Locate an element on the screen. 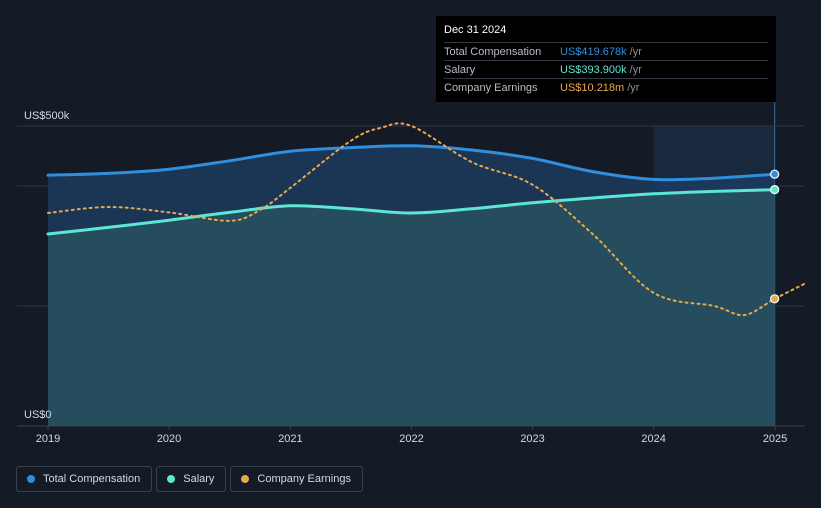 The image size is (821, 508). tooltip-date: Dec 31 2024 is located at coordinates (475, 30).